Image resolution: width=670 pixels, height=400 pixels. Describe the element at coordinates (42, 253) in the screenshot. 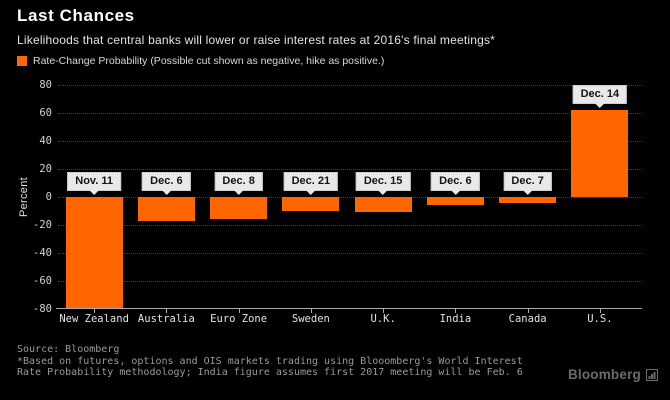

I see `y-tick-label--40: -40` at that location.